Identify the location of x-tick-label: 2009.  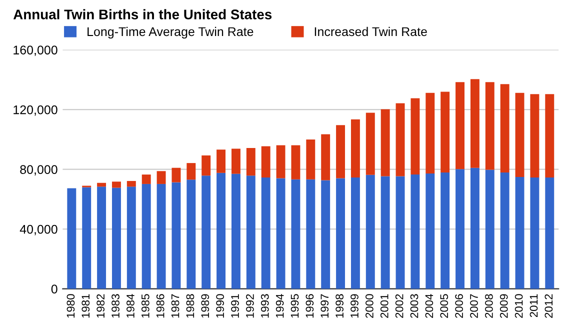
(504, 306).